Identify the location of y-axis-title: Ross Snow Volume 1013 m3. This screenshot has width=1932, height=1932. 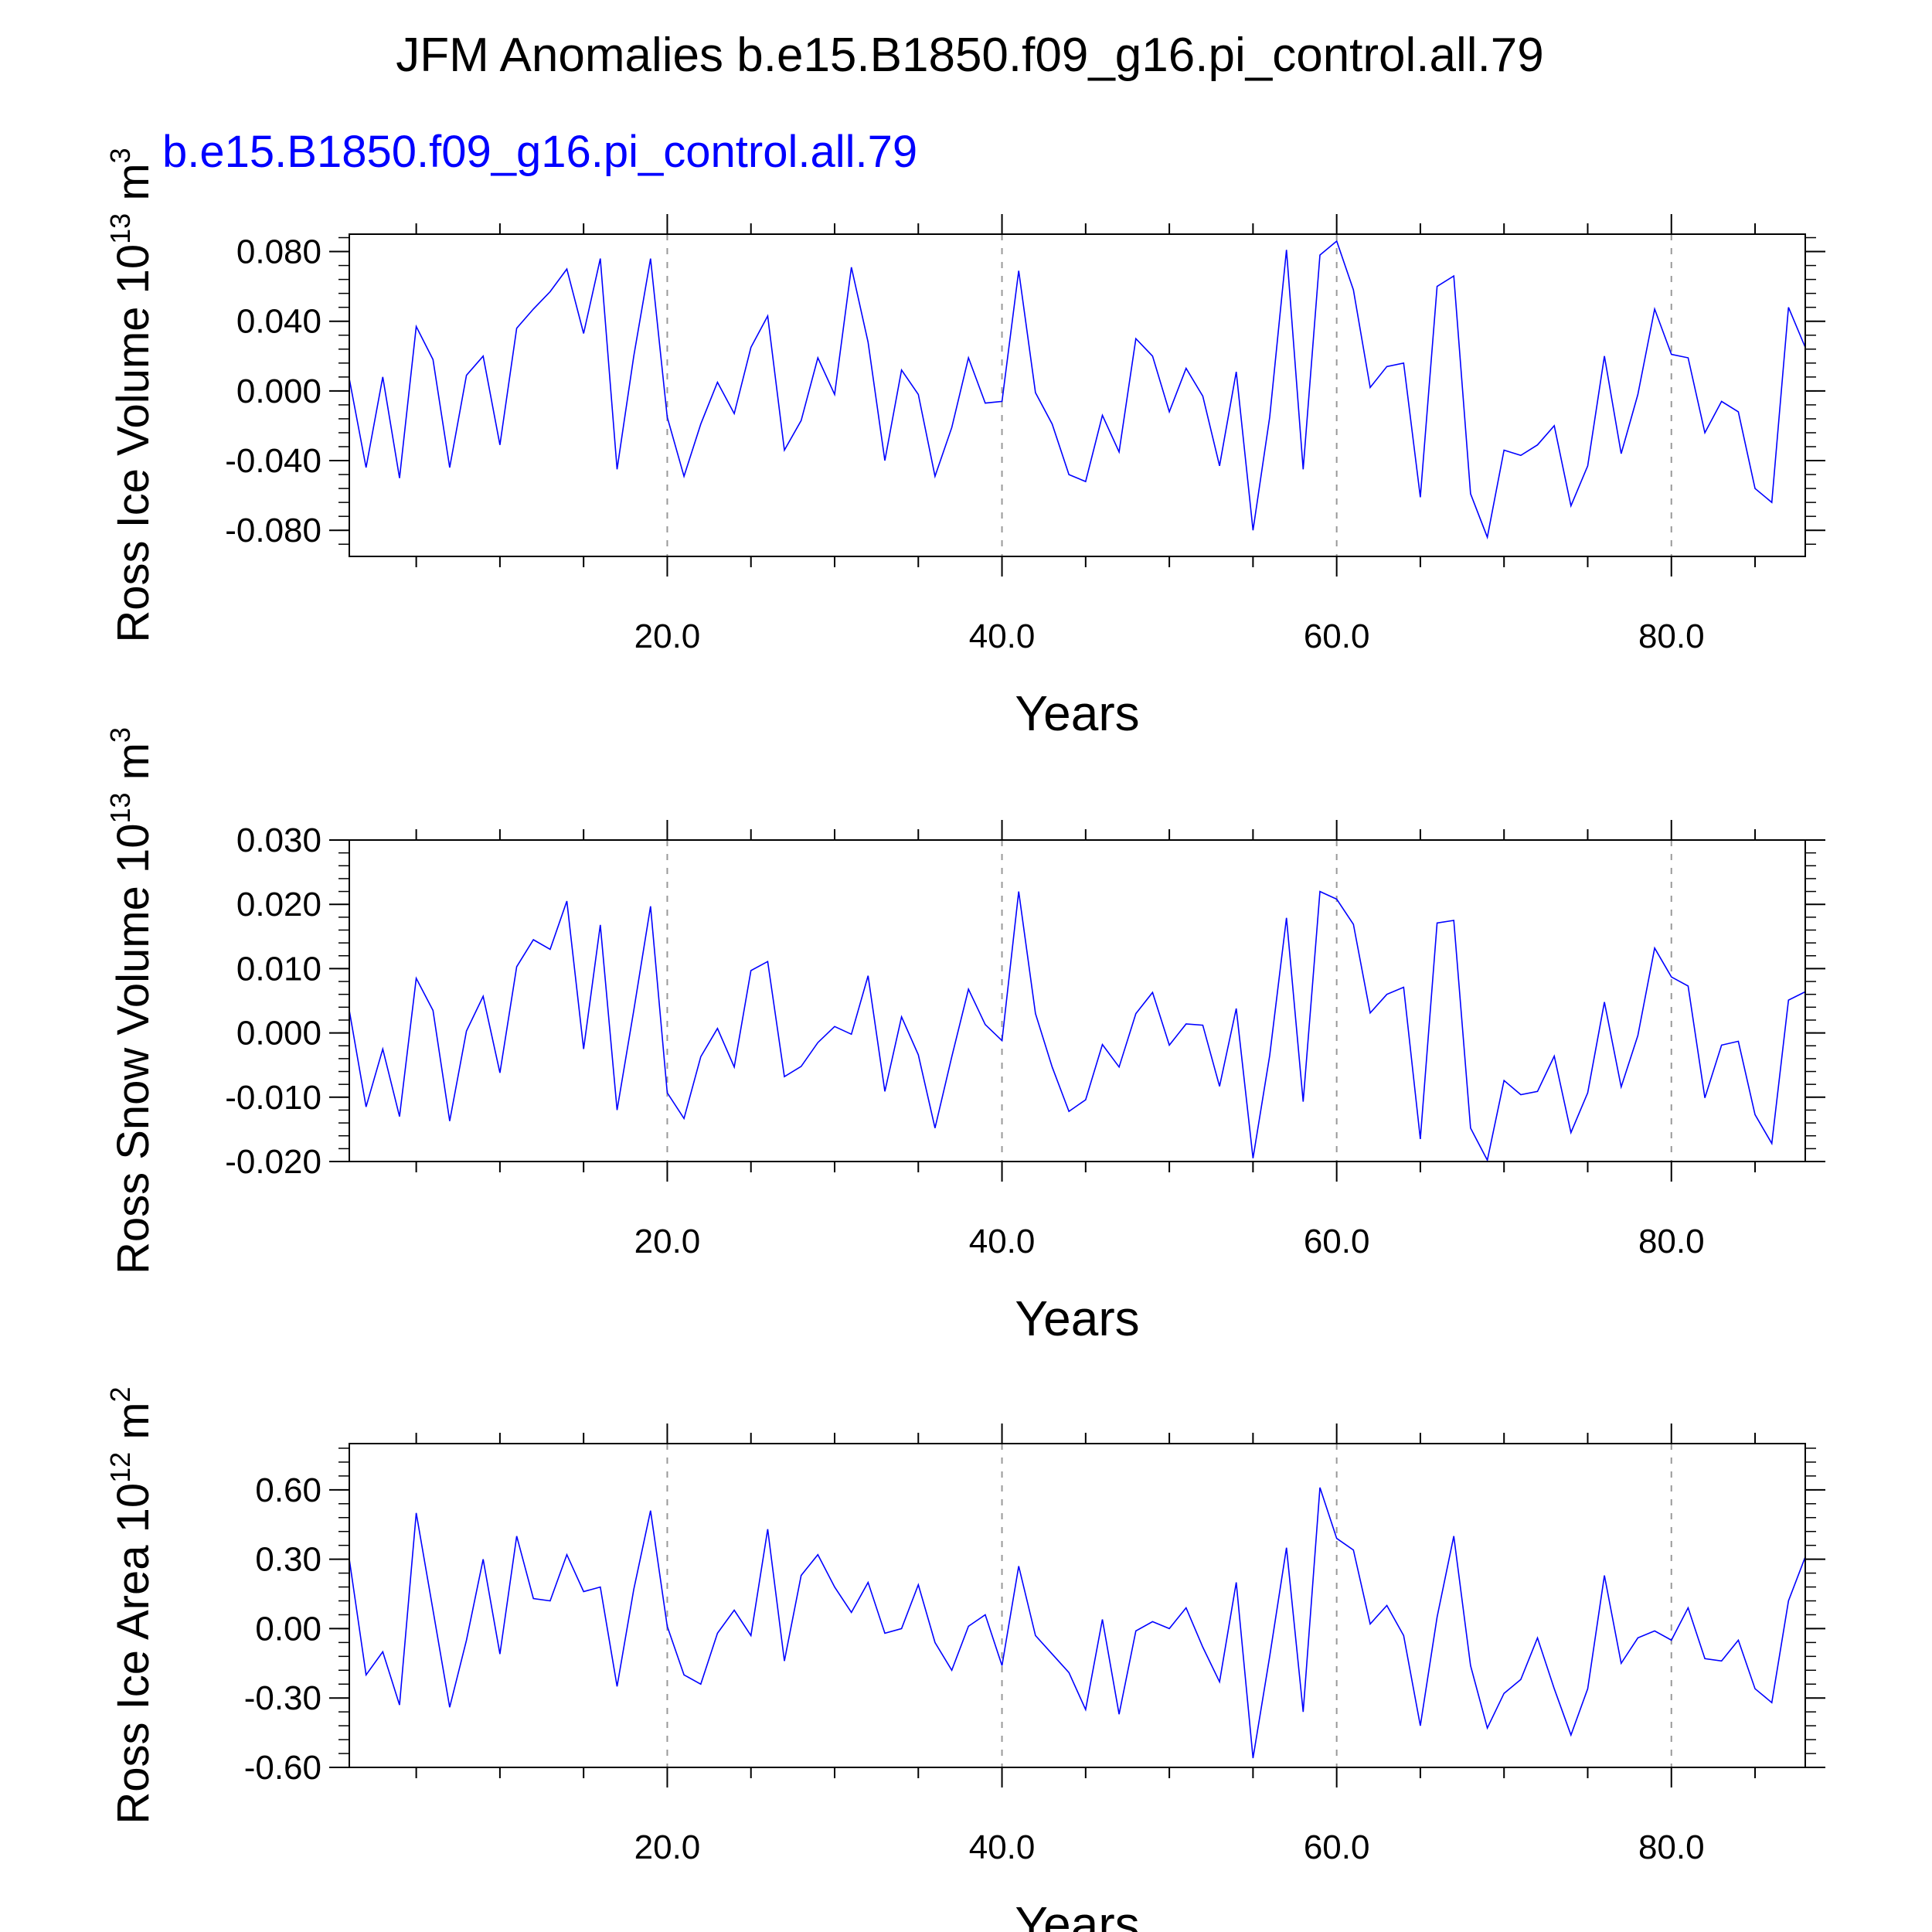
(131, 1000).